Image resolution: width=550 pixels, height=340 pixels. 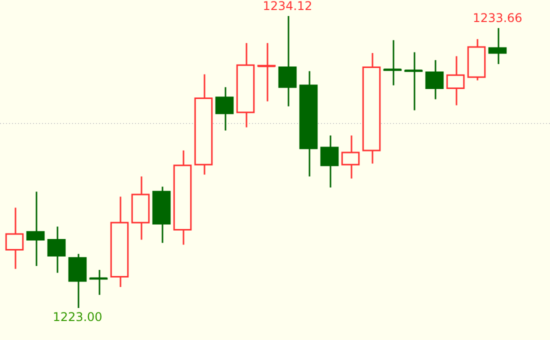 What do you see at coordinates (287, 7) in the screenshot?
I see `annotation: 1234.12` at bounding box center [287, 7].